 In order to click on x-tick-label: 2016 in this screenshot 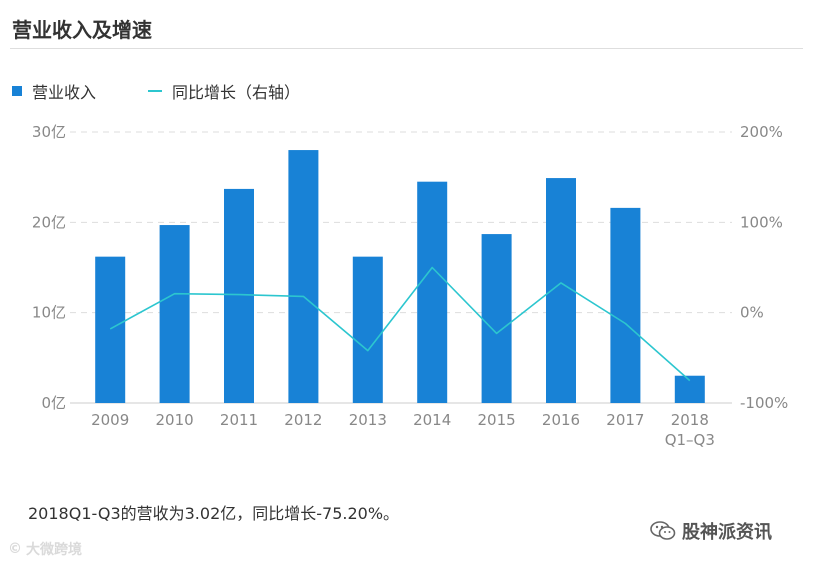, I will do `click(561, 420)`.